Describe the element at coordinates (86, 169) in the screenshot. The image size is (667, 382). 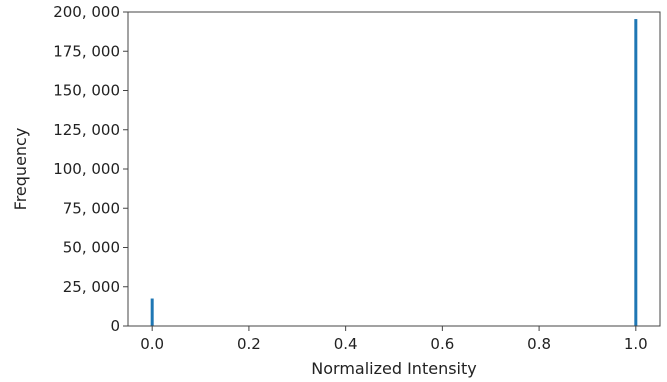
I see `y-tick-label: 100, 000` at that location.